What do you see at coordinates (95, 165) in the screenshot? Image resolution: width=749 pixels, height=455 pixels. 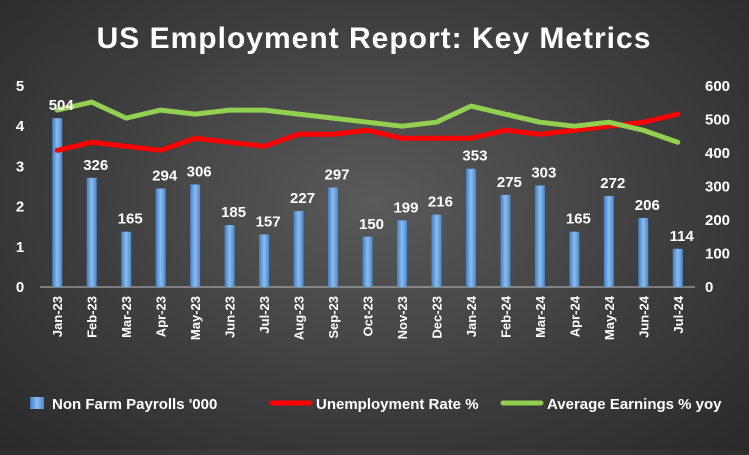 I see `data-label: 326` at bounding box center [95, 165].